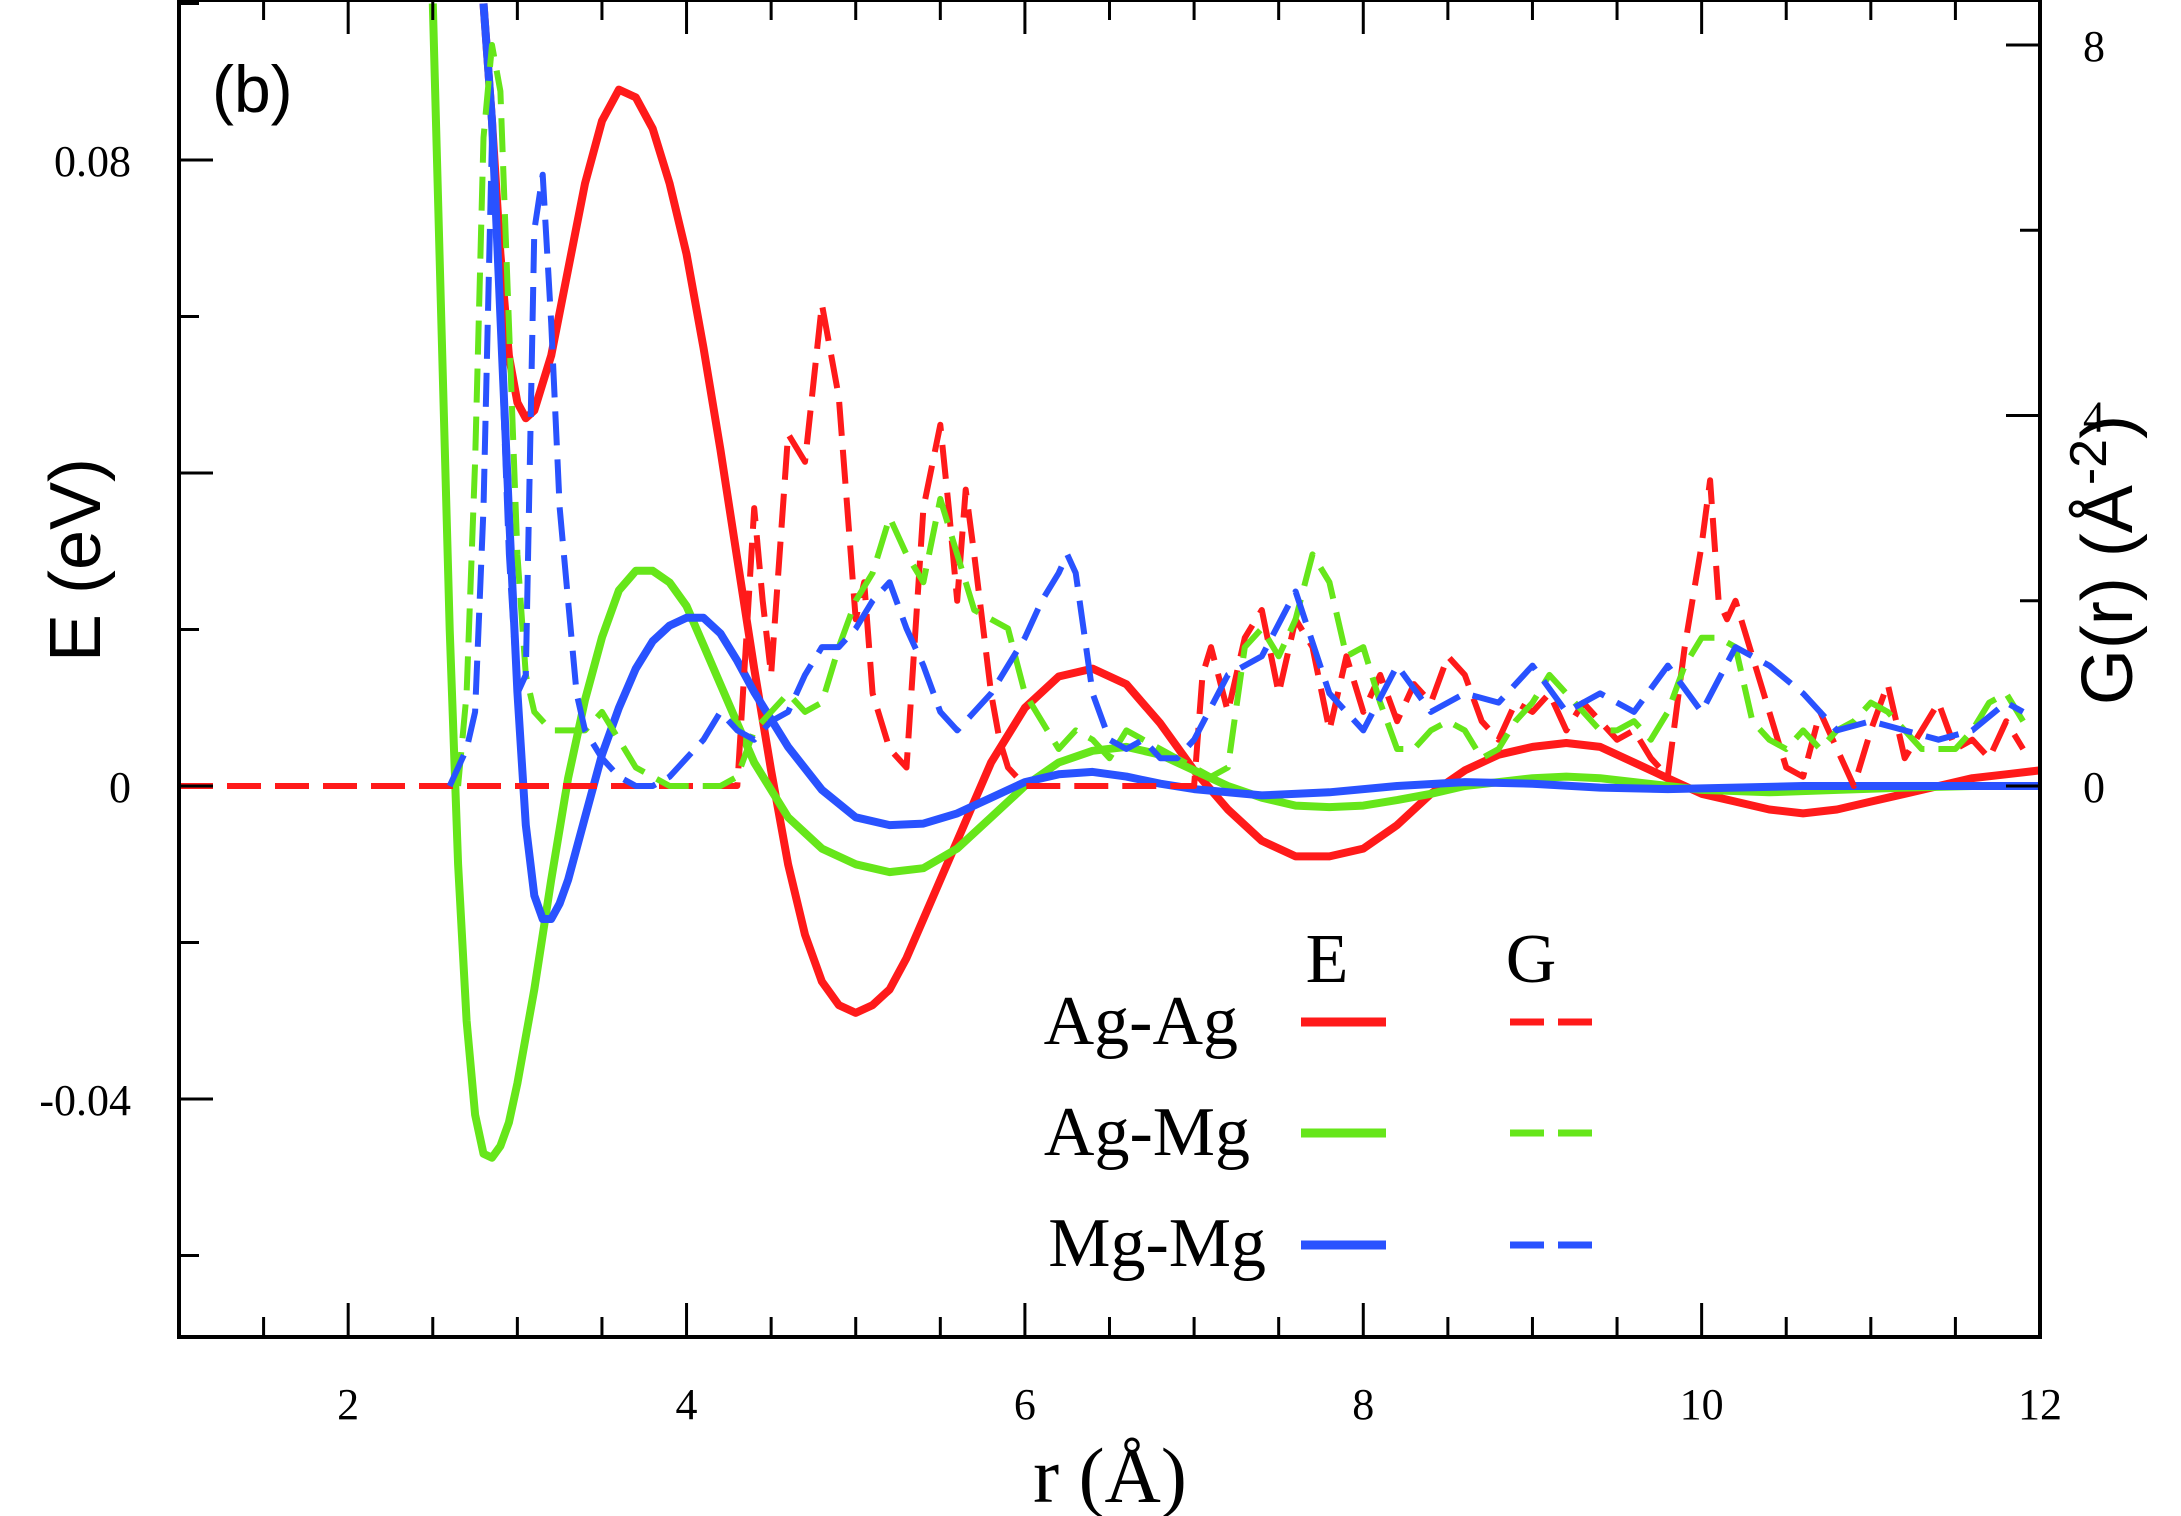 Image resolution: width=2181 pixels, height=1516 pixels. Describe the element at coordinates (1147, 1132) in the screenshot. I see `legend-label-ag-mg: Ag-Mg` at that location.